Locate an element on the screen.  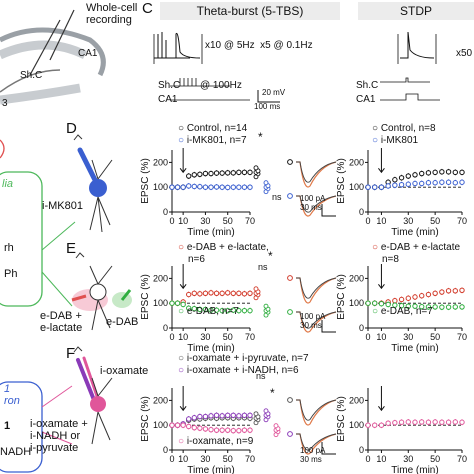
ytick-label-e-stdp: 100 is located at coordinates (356, 303).